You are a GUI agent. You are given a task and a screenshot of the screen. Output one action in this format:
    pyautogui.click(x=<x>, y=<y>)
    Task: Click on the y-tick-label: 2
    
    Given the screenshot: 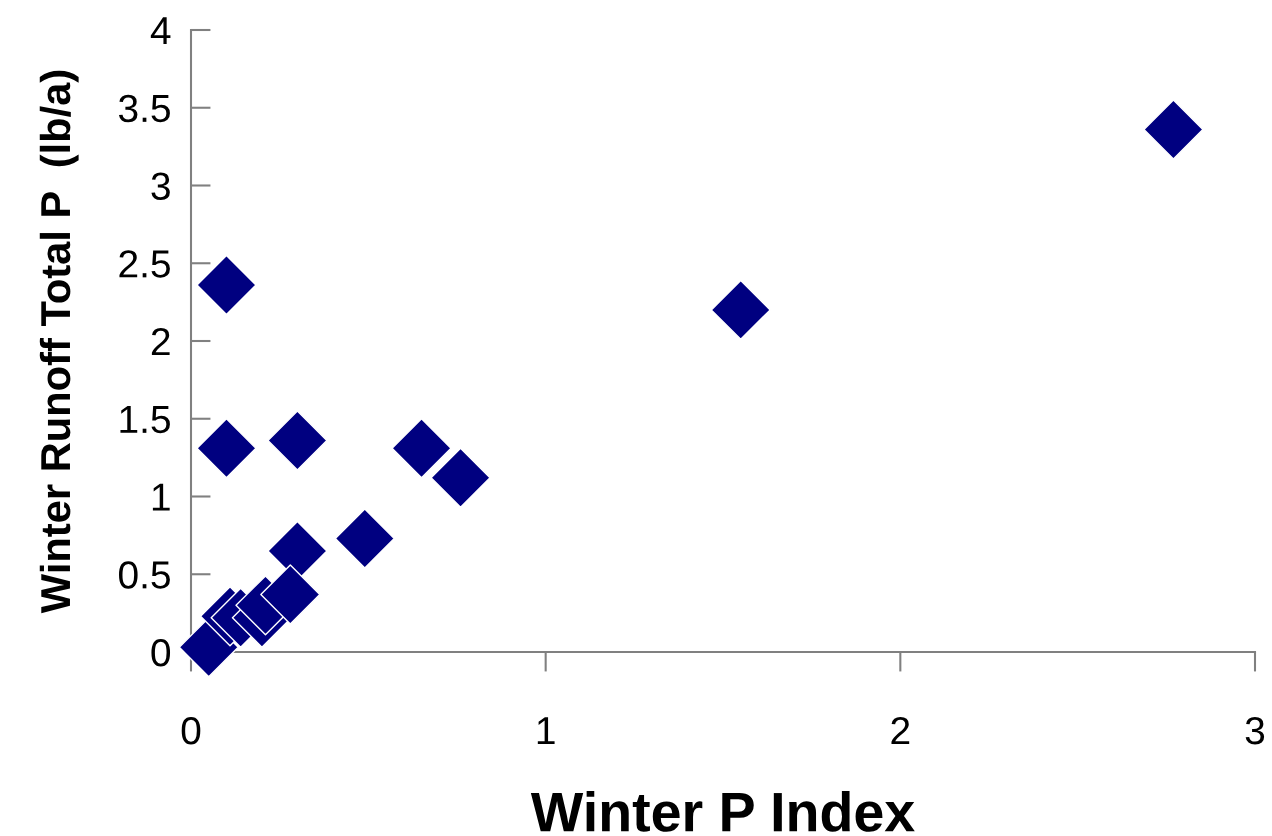 What is the action you would take?
    pyautogui.click(x=160, y=341)
    